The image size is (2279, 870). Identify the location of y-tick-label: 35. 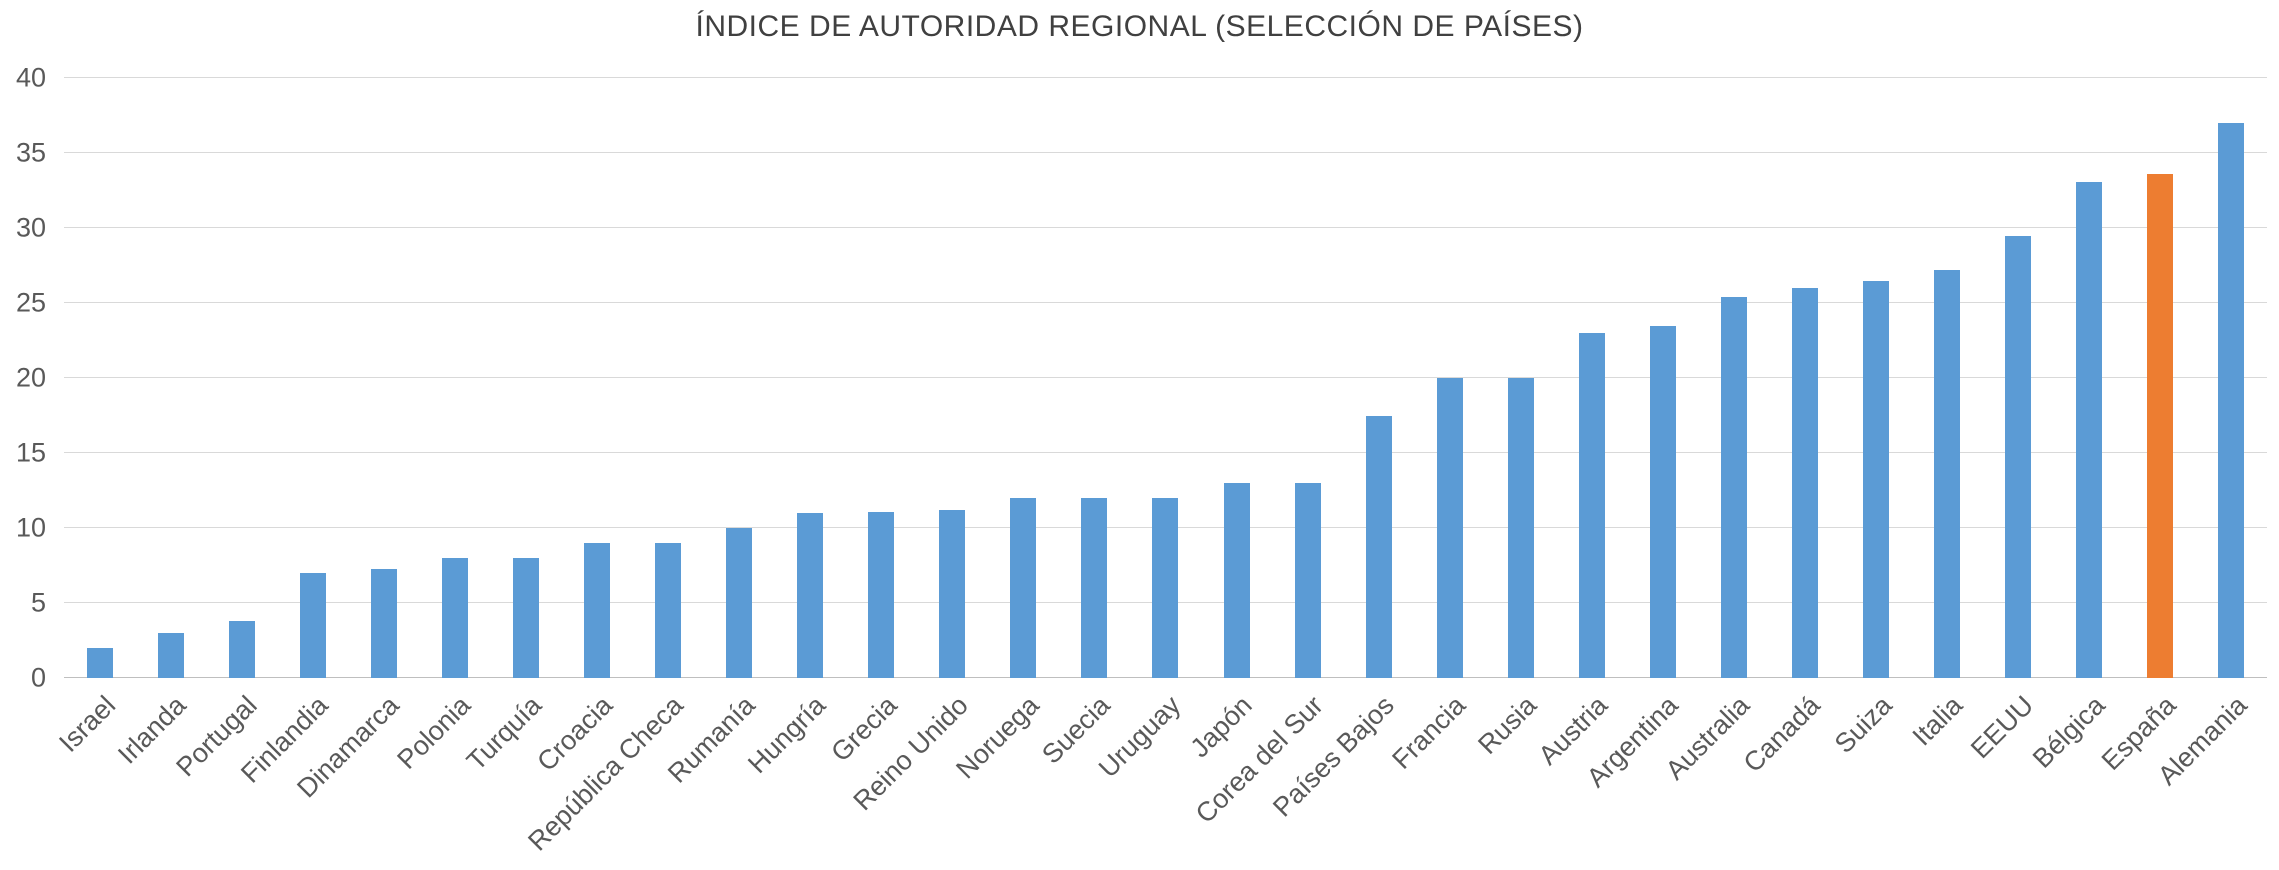
(30, 152).